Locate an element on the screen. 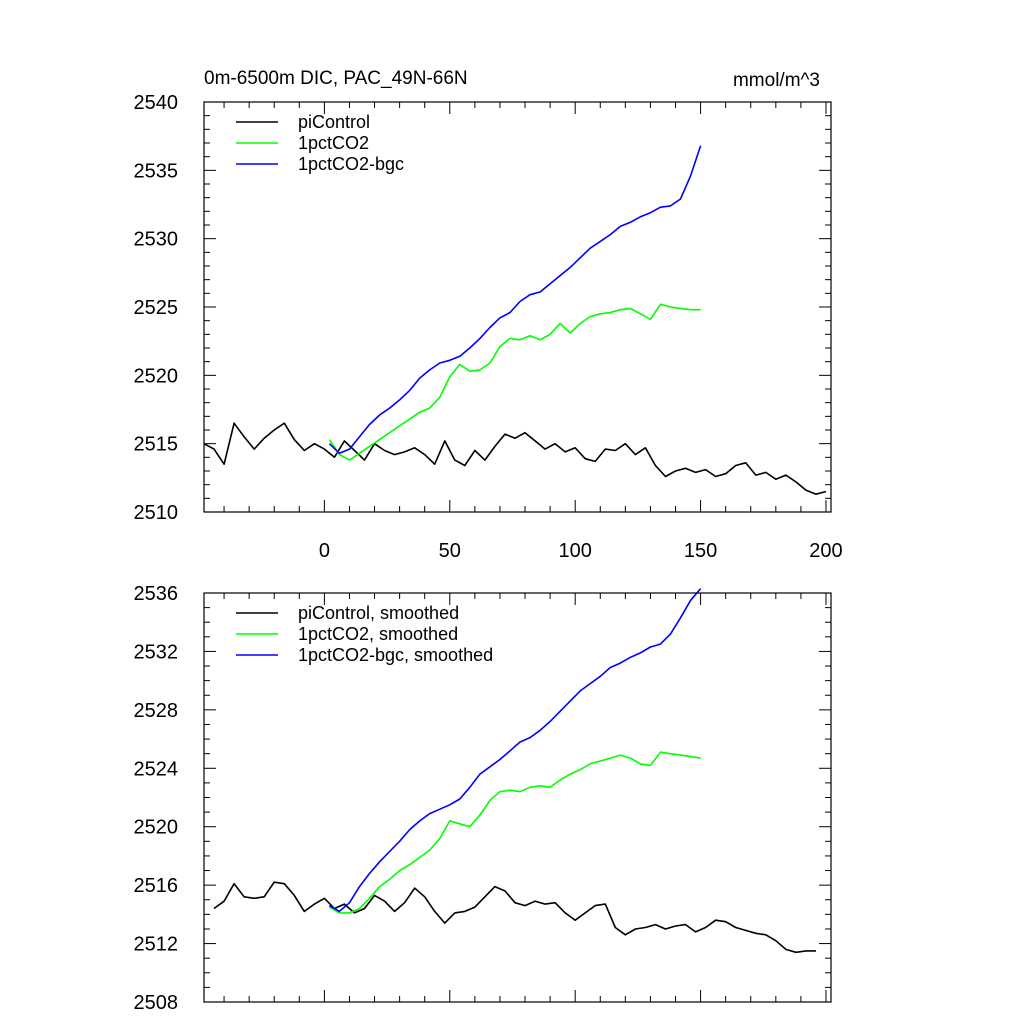  y-tick-label: 2528 is located at coordinates (156, 711).